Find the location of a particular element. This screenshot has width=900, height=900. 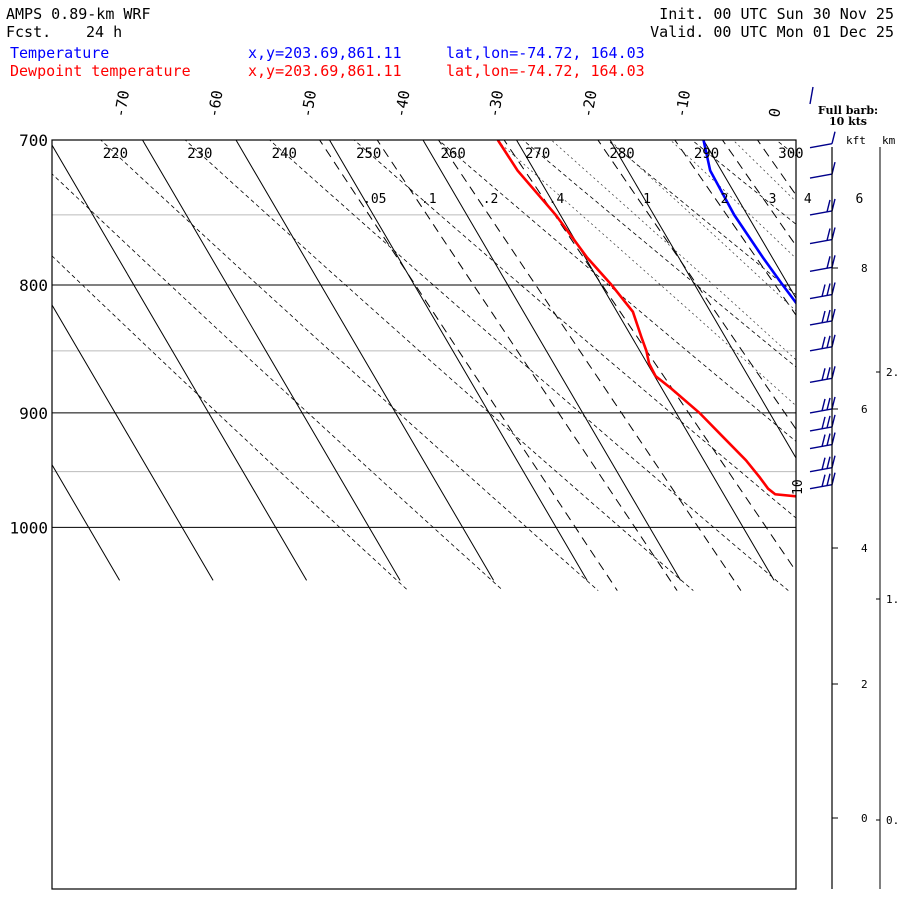

isotherm-label: -10 is located at coordinates (683, 104).